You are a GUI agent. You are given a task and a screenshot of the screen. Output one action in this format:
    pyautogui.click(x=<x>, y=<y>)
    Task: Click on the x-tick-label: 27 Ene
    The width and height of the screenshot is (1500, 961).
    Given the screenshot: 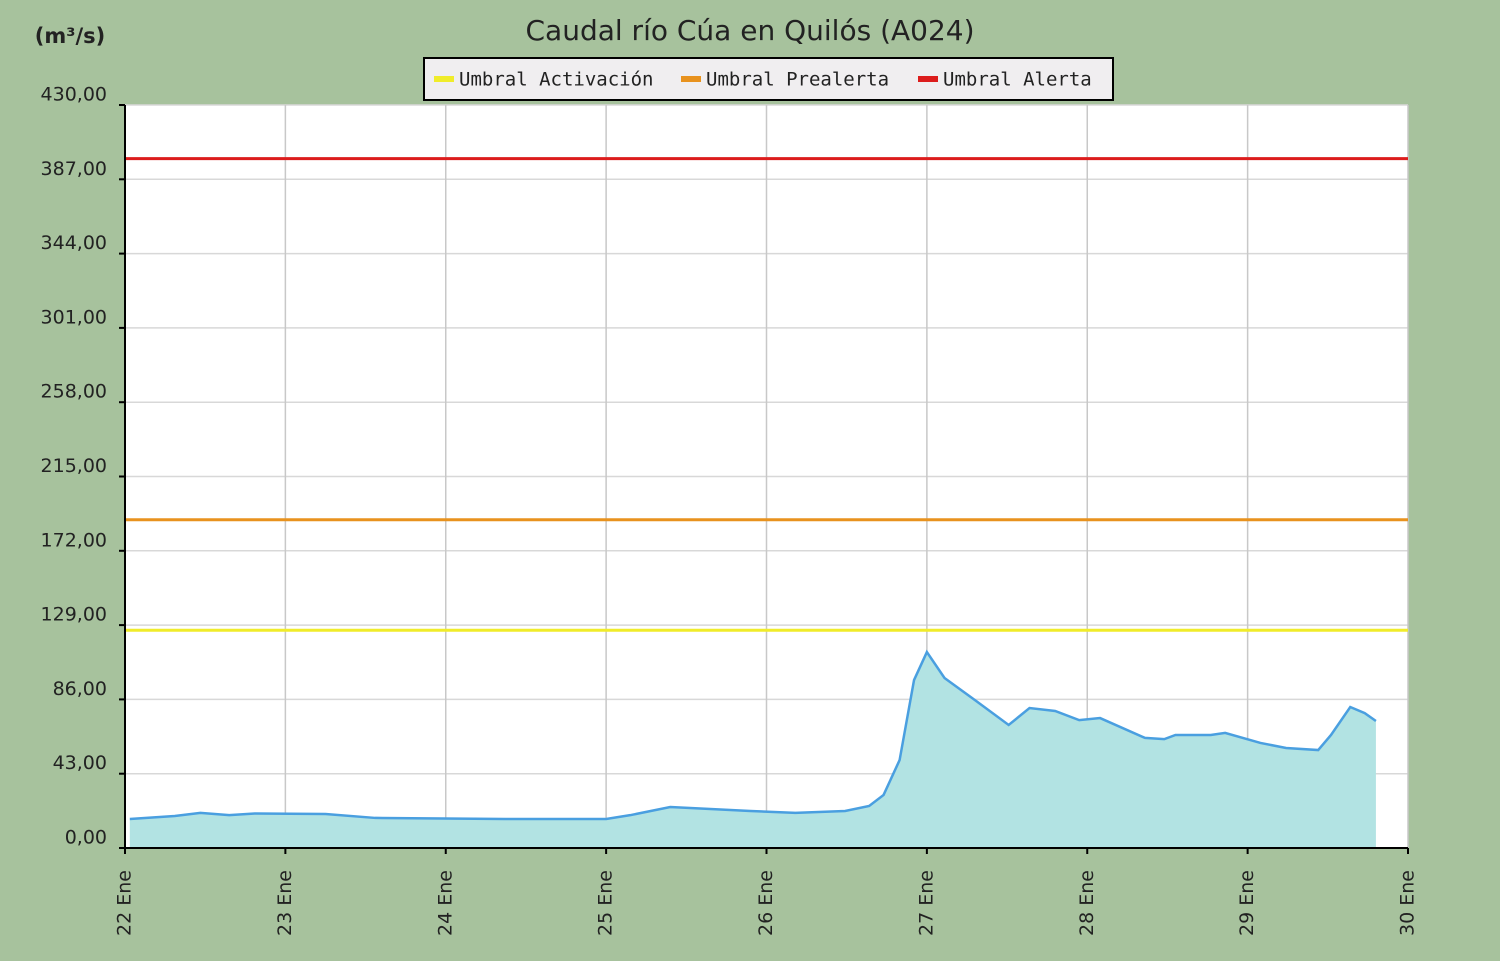 What is the action you would take?
    pyautogui.click(x=926, y=903)
    